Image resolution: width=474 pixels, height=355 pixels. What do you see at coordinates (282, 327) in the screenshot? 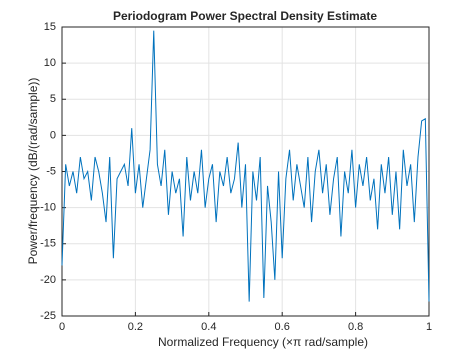
I see `x-tick-label: 0.6` at bounding box center [282, 327].